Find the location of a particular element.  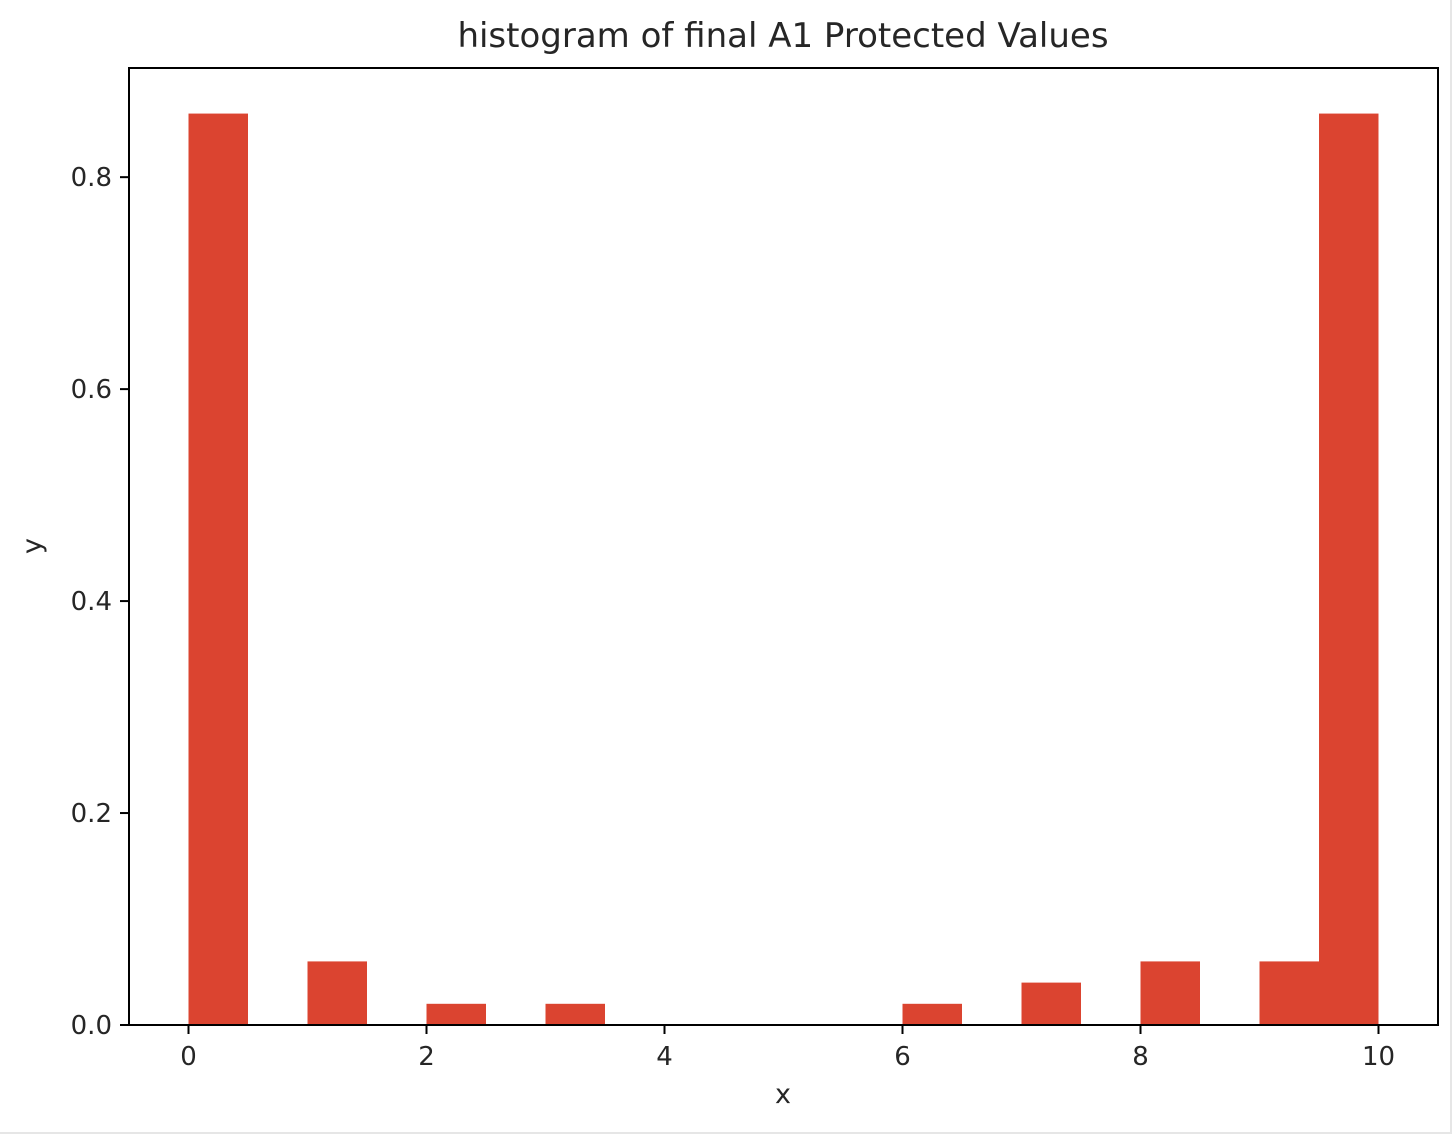

y-axis-ticks: 0.0 0.2 0.4 0.6 0.8 is located at coordinates (100, 602).